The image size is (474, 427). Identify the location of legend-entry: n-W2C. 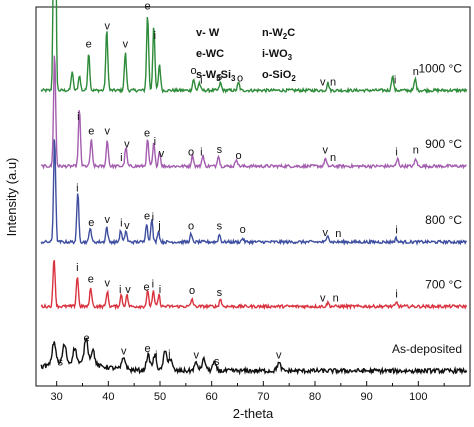
(278, 34).